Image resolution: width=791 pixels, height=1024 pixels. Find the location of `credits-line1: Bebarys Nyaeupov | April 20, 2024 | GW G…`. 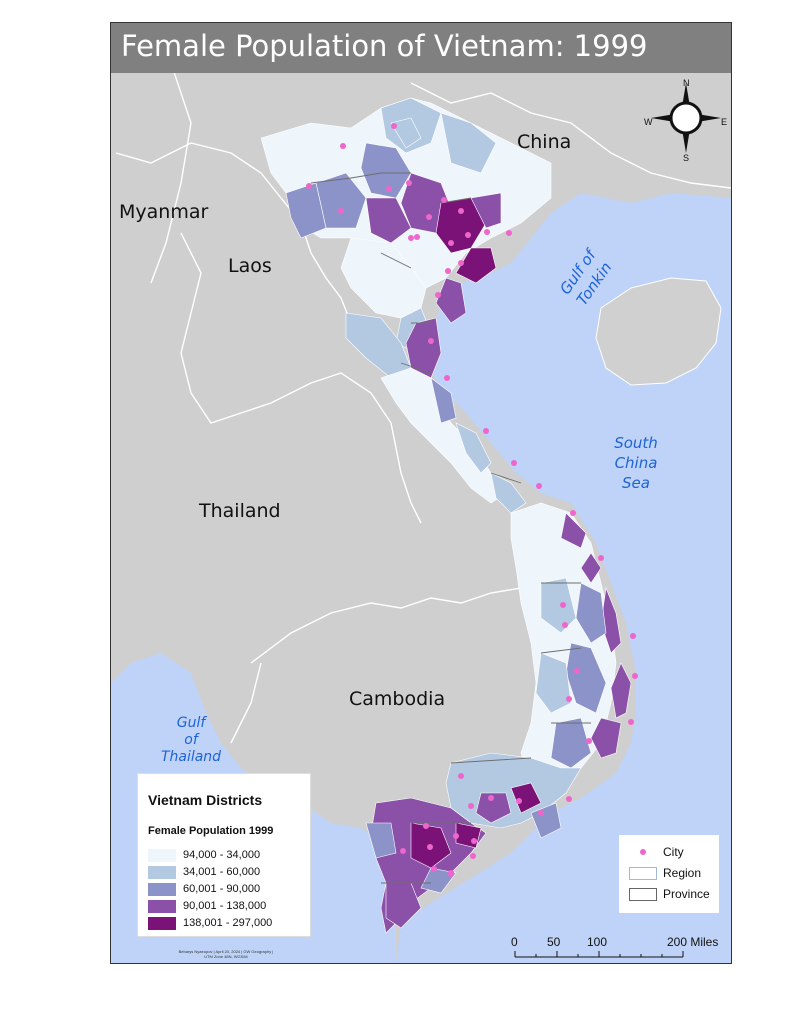

credits-line1: Bebarys Nyaeupov | April 20, 2024 | GW G… is located at coordinates (226, 951).